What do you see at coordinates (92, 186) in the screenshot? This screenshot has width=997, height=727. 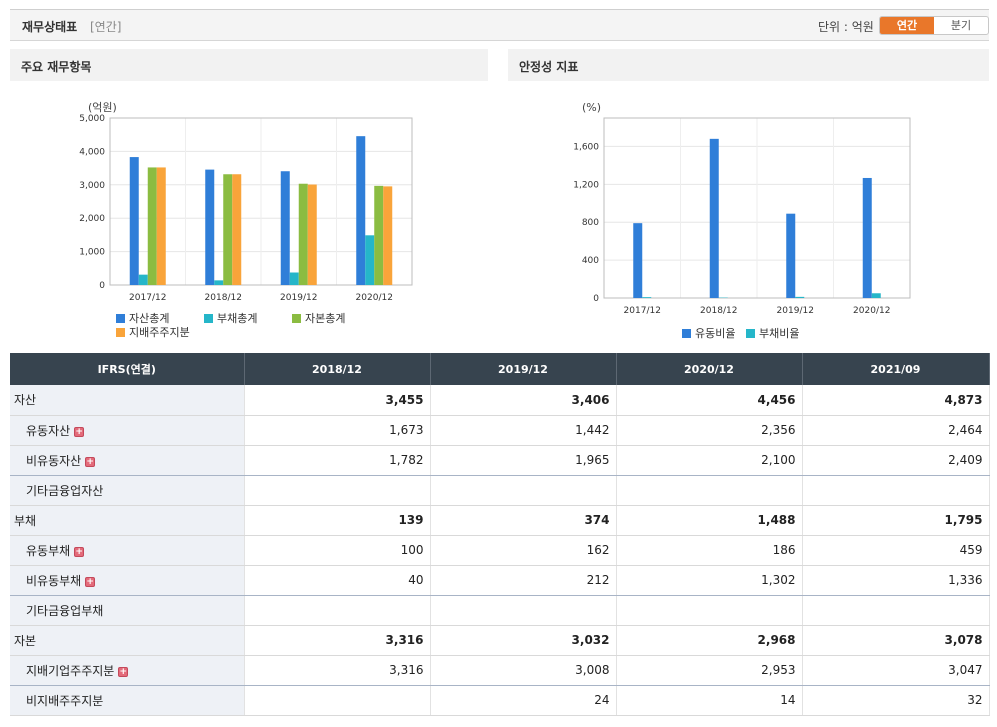 I see `y-tick-label: 3,000` at bounding box center [92, 186].